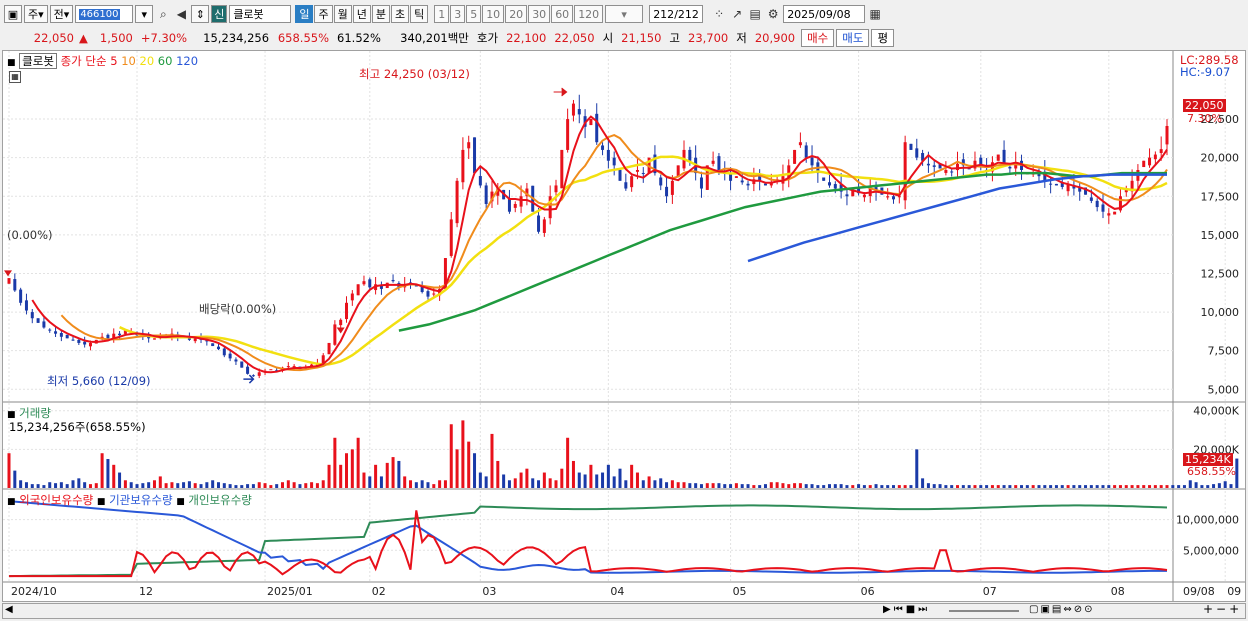 The image size is (1248, 621). I want to click on interval-1: 1, so click(442, 14).